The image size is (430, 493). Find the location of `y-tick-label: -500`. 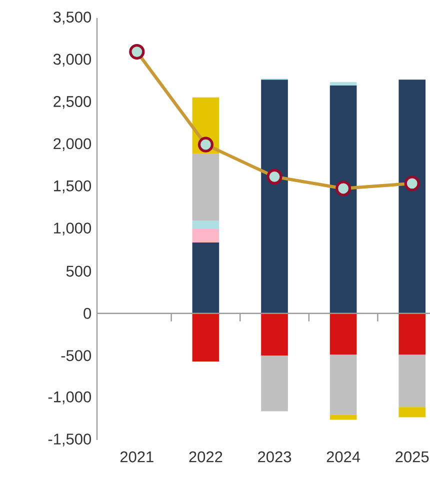

y-tick-label: -500 is located at coordinates (76, 356).